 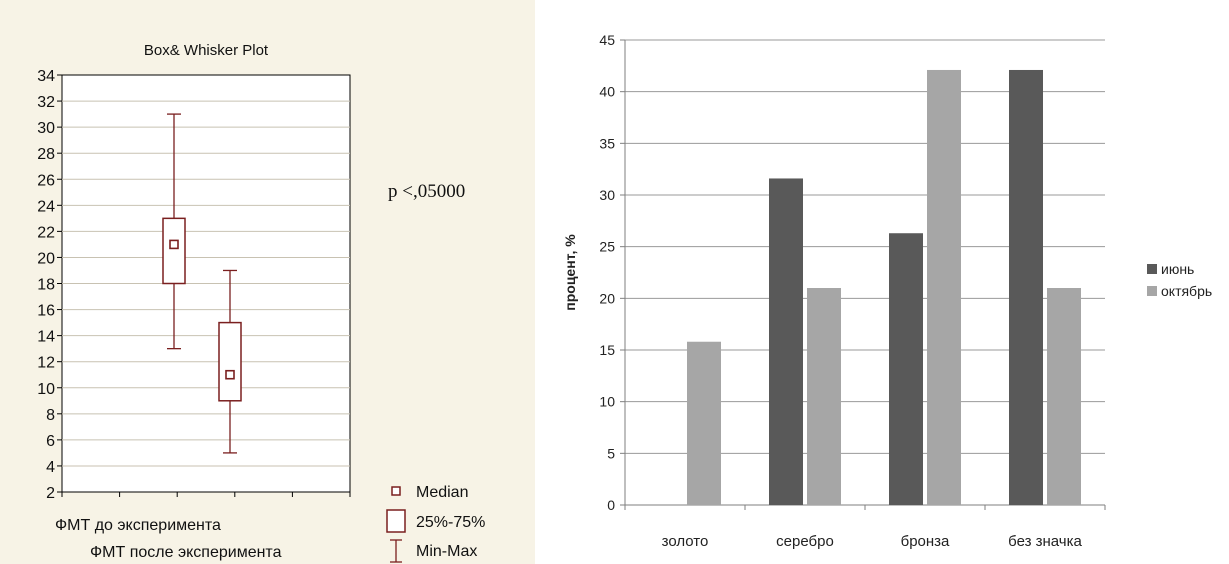 What do you see at coordinates (607, 350) in the screenshot?
I see `y-tick-label: 15` at bounding box center [607, 350].